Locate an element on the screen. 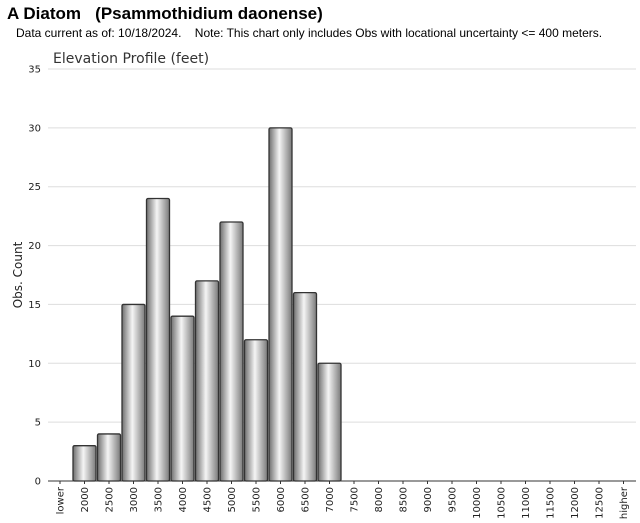 This screenshot has height=523, width=640. y-tick-label: 5 is located at coordinates (38, 423).